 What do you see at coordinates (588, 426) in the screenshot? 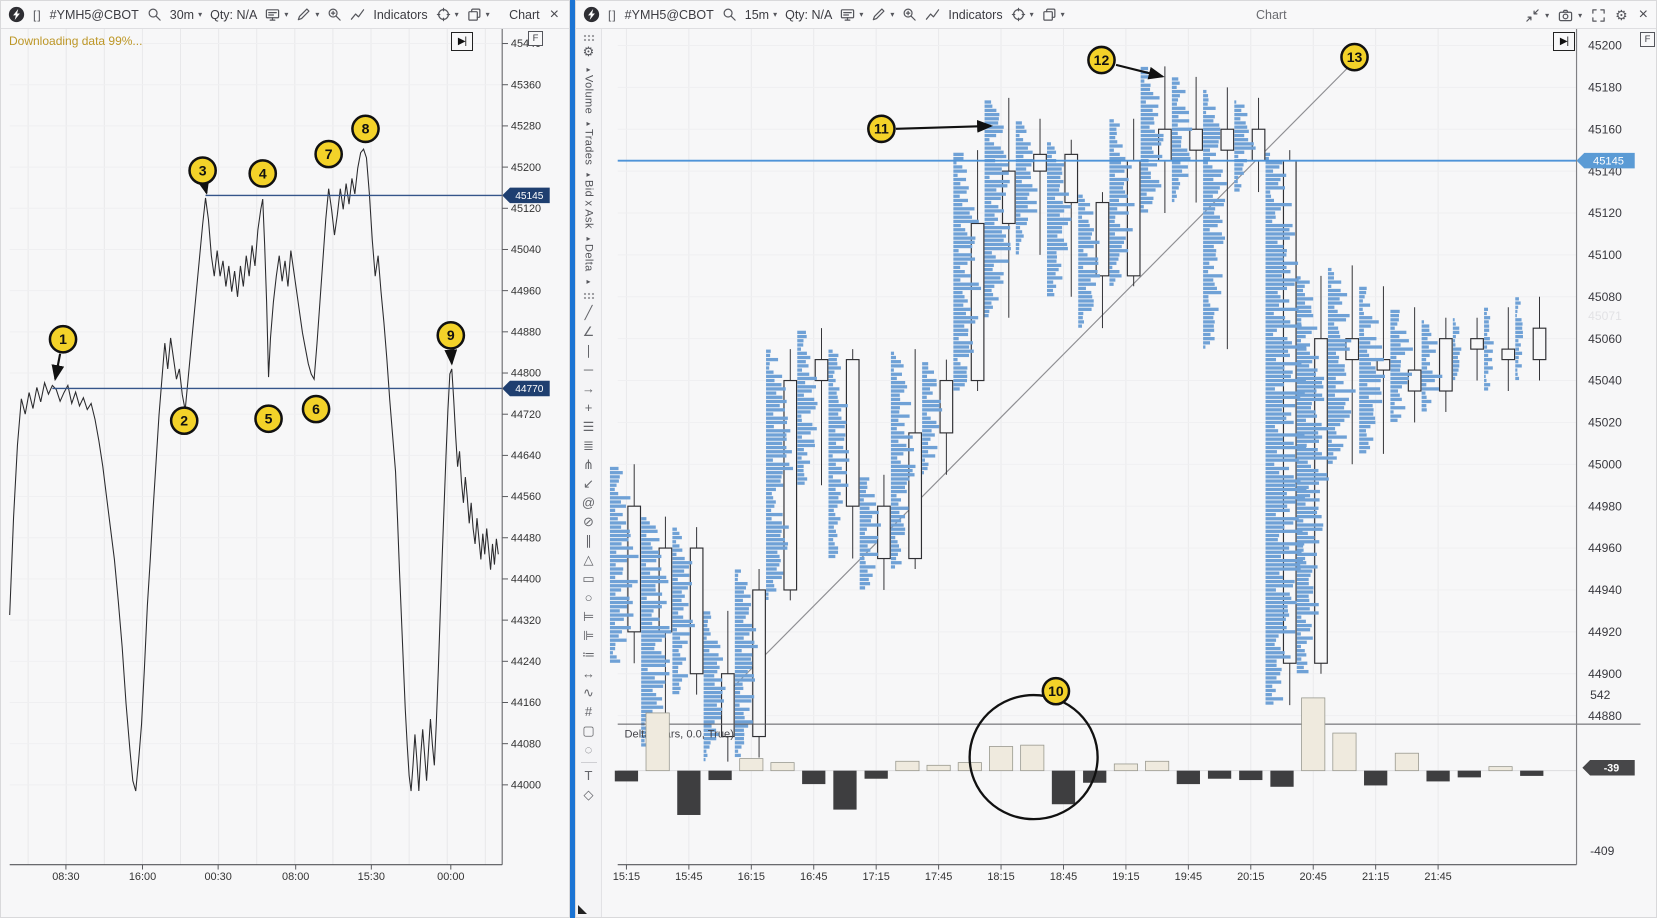
I see `horizontal-lines-tool-icon: ☰` at bounding box center [588, 426].